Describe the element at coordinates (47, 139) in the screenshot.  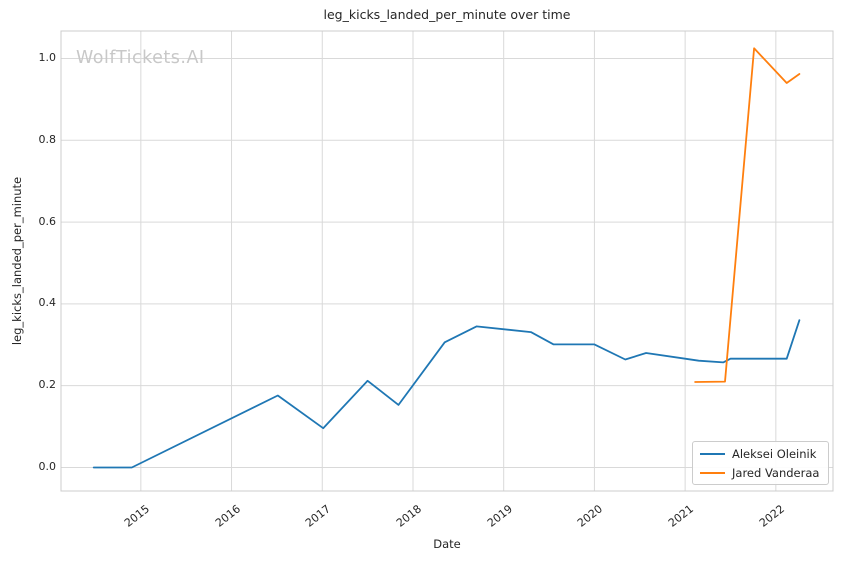
I see `y-tick-label: 0.8` at that location.